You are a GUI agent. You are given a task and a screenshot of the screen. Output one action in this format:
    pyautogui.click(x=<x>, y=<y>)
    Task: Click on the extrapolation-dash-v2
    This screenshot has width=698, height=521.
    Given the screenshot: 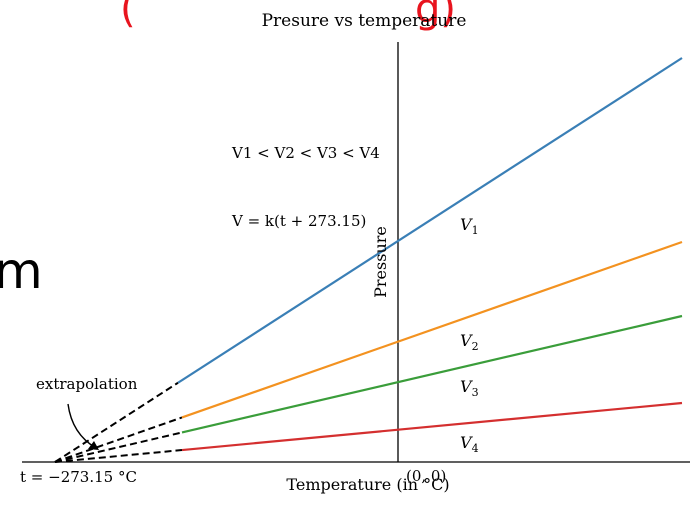 What is the action you would take?
    pyautogui.click(x=118, y=439)
    